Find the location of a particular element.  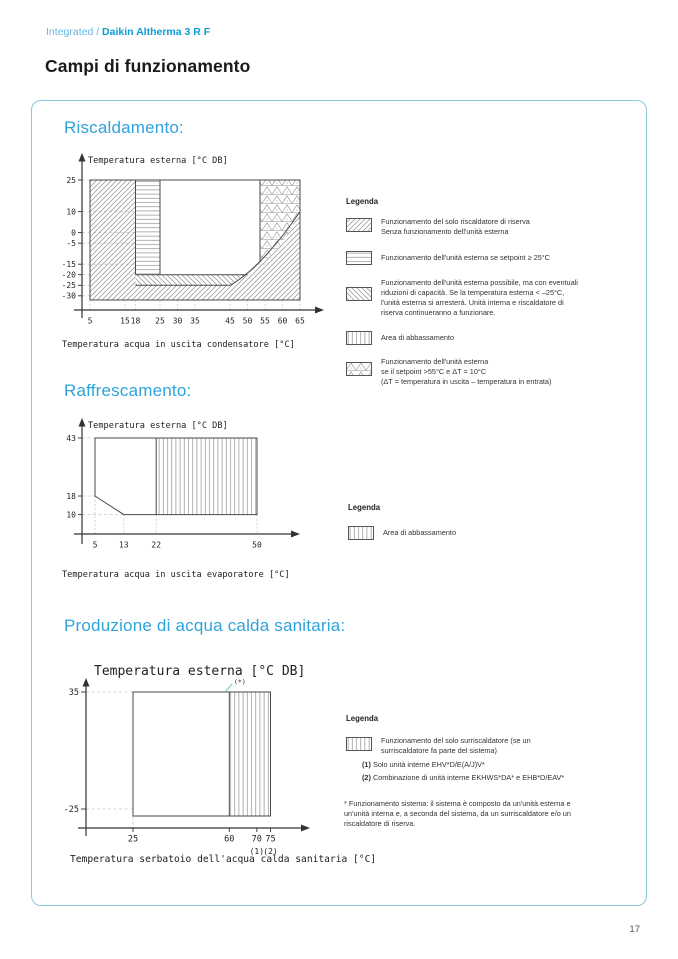

svg-text: 15 is located at coordinates (125, 321).